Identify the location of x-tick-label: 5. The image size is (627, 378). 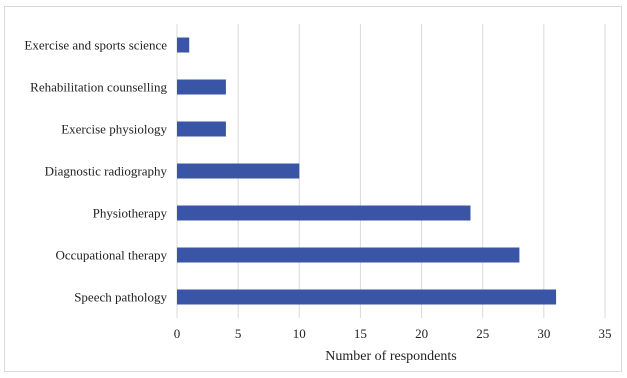
(238, 333).